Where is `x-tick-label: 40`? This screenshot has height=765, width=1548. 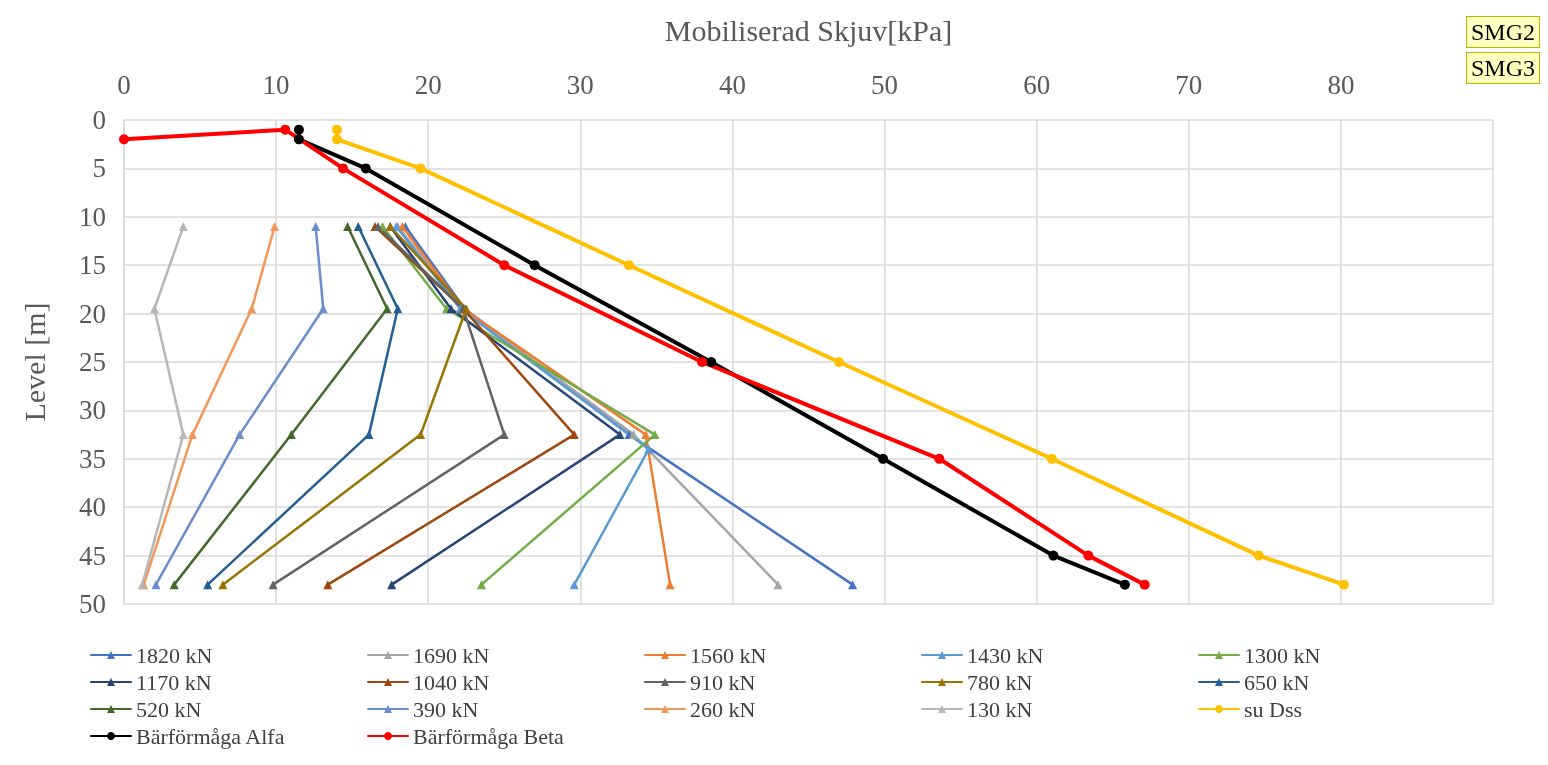 x-tick-label: 40 is located at coordinates (732, 84).